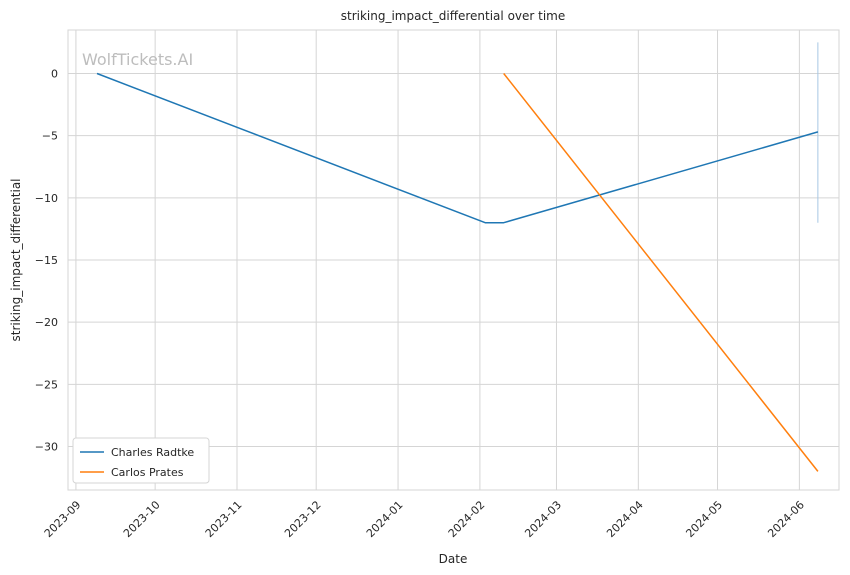  I want to click on x-tick-label: 2023-09, so click(63, 519).